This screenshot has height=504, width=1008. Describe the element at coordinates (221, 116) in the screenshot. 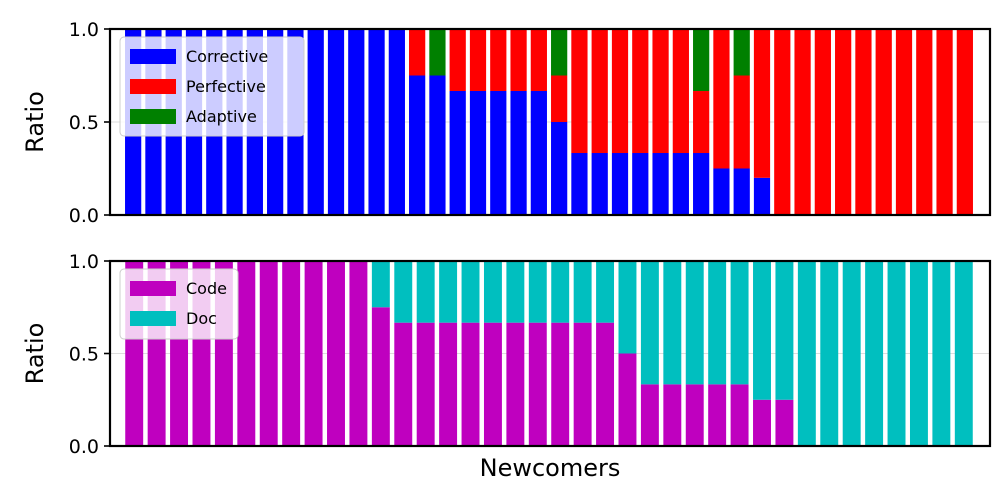

I see `legend-label-adaptive: Adaptive` at that location.